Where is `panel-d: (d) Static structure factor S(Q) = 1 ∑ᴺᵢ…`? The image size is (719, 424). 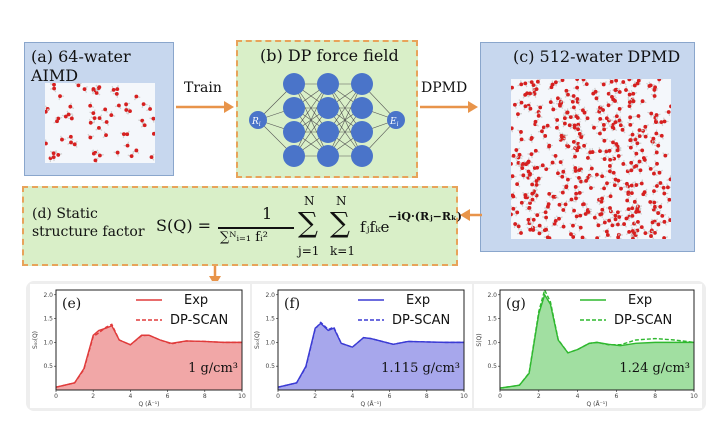 panel-d: (d) Static structure factor S(Q) = 1 ∑ᴺᵢ… is located at coordinates (242, 226).